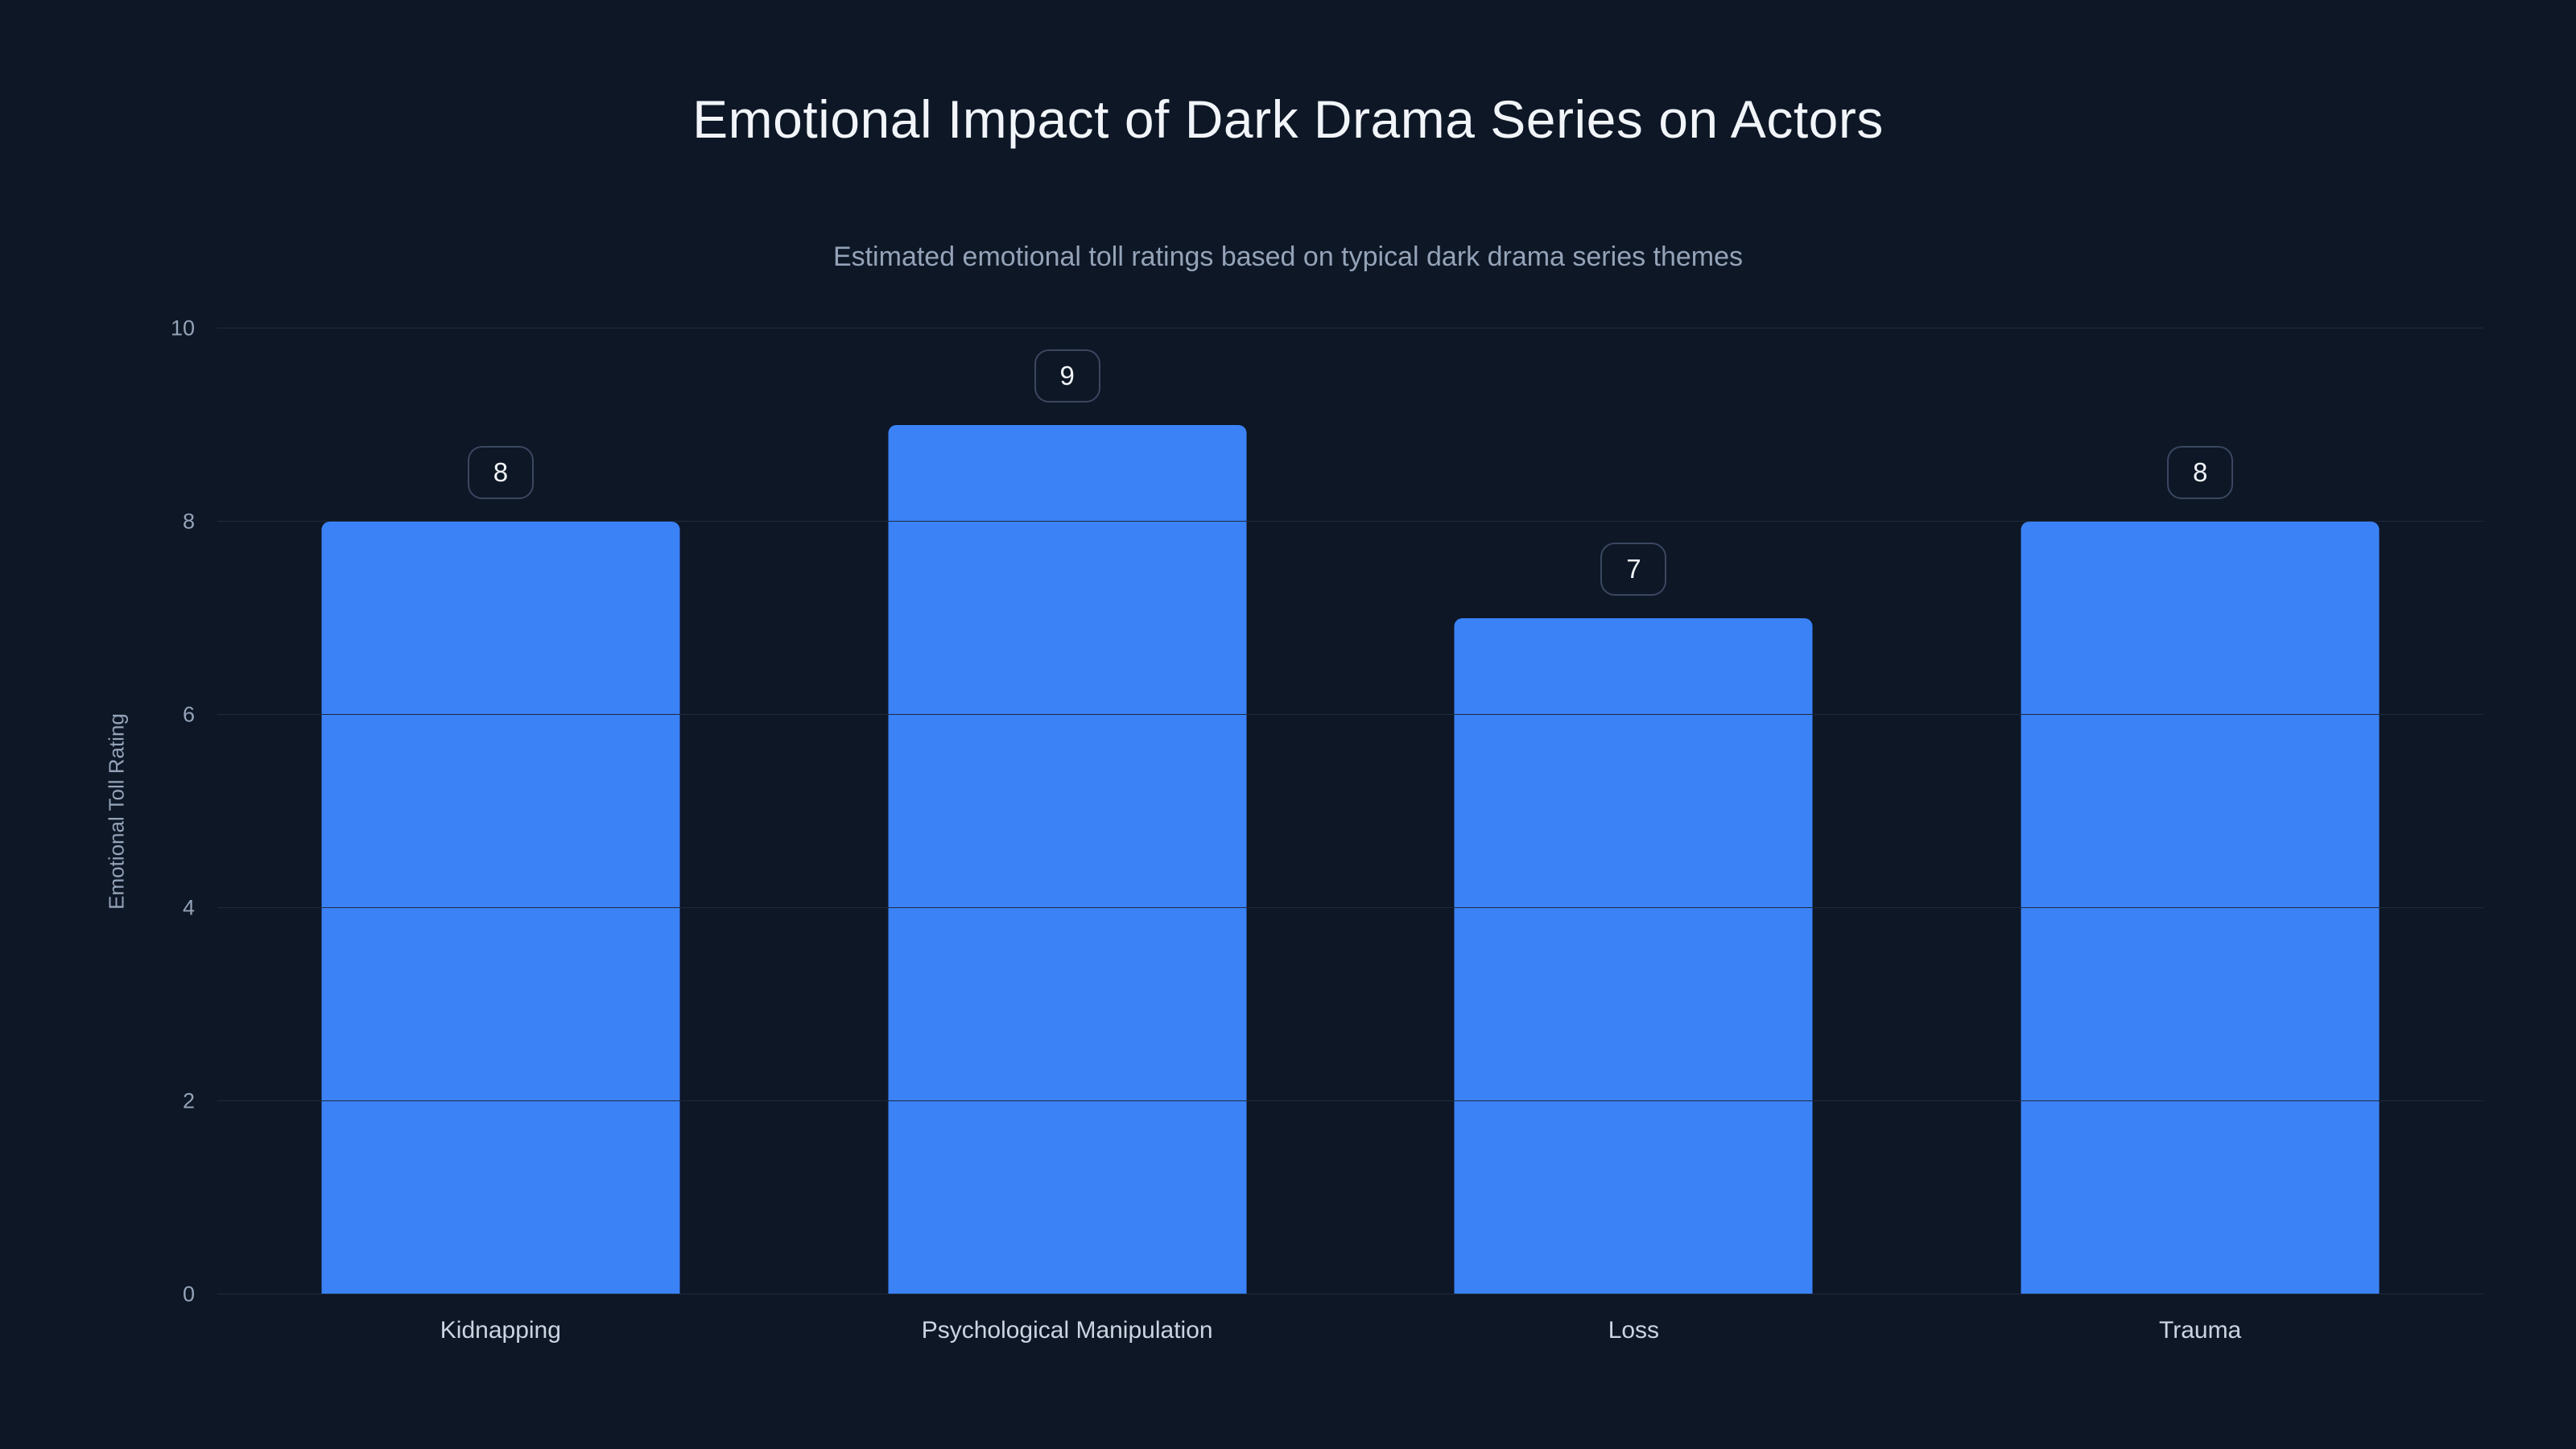 Image resolution: width=2576 pixels, height=1449 pixels. Describe the element at coordinates (500, 472) in the screenshot. I see `value-badge-kidnapping: 8` at that location.